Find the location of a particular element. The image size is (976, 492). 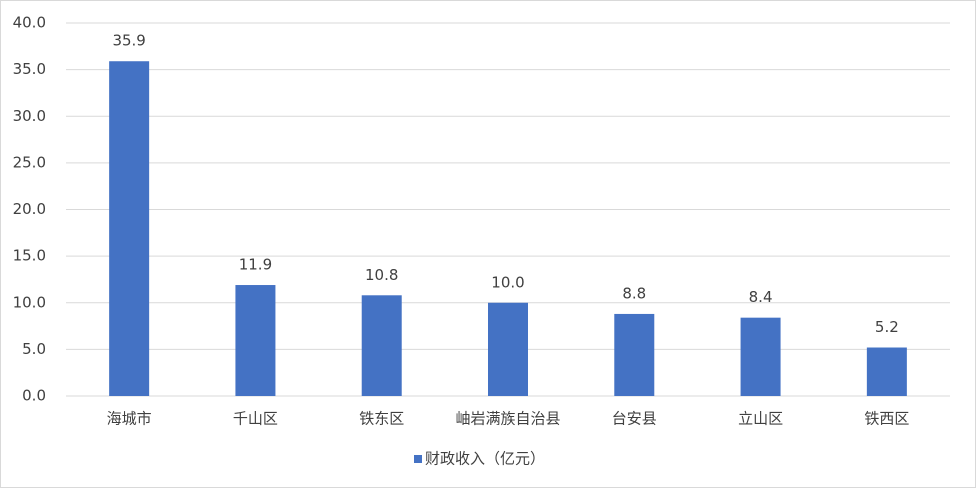

data-label: 10.0 is located at coordinates (507, 282).